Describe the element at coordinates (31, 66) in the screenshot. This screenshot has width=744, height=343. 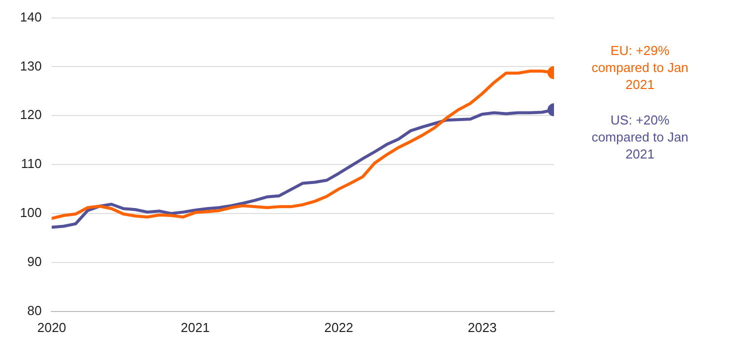
I see `y-tick-label: 130` at that location.